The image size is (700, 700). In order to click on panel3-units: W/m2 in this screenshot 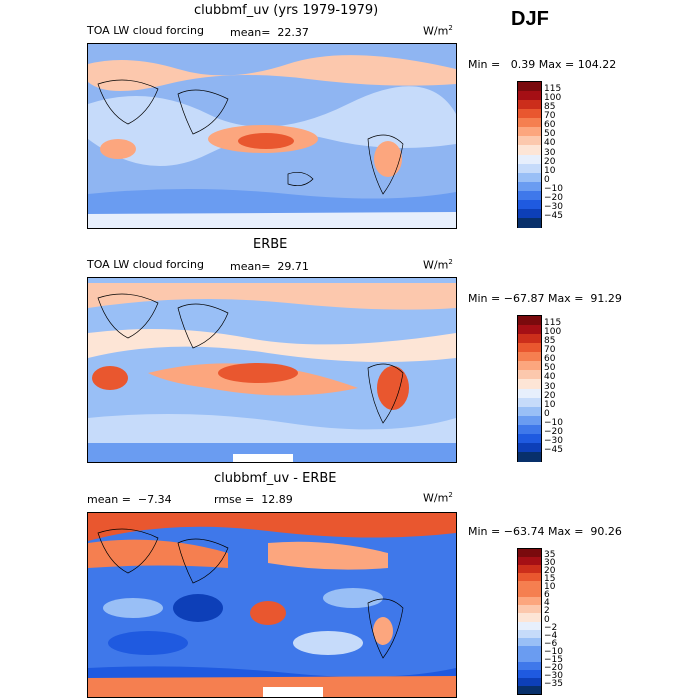, I will do `click(438, 498)`.